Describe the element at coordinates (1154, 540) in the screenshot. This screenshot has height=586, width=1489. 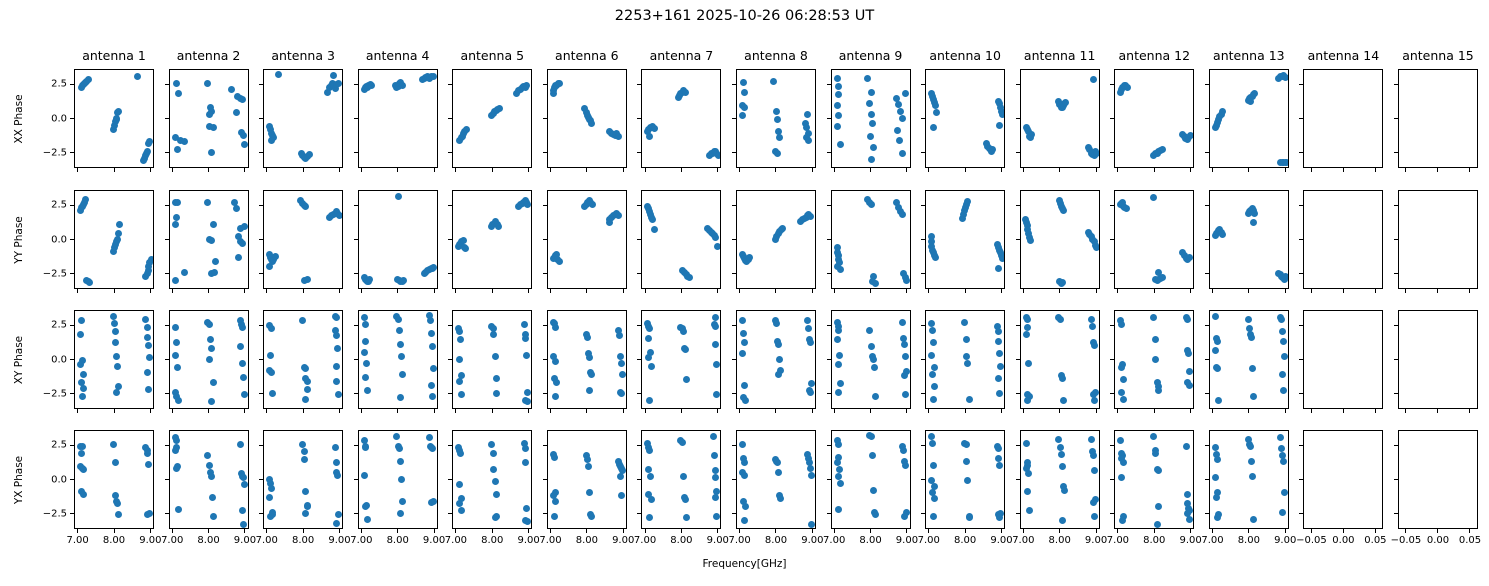
I see `xtick-label-antenna-12-1: 8.00` at that location.